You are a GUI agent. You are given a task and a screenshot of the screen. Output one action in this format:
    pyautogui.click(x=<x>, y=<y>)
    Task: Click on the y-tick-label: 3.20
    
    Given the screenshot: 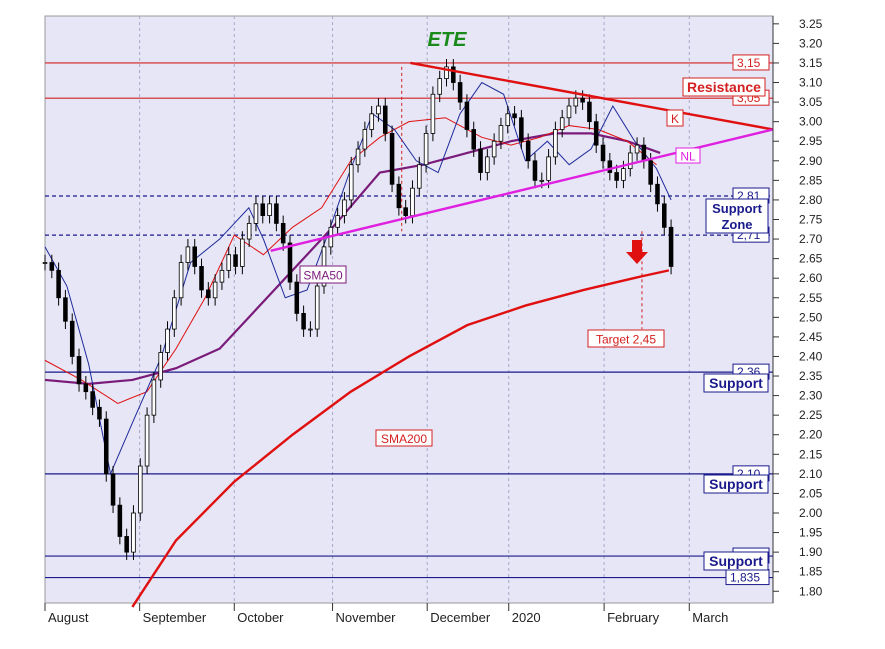 What is the action you would take?
    pyautogui.click(x=811, y=43)
    